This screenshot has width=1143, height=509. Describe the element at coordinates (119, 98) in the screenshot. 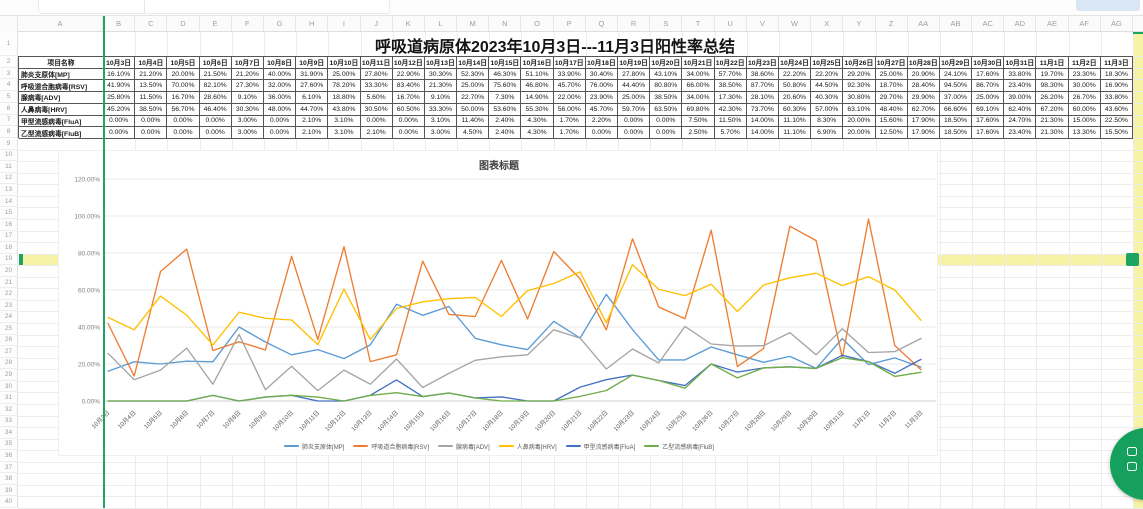

I see `table-cell: 25.80%` at that location.